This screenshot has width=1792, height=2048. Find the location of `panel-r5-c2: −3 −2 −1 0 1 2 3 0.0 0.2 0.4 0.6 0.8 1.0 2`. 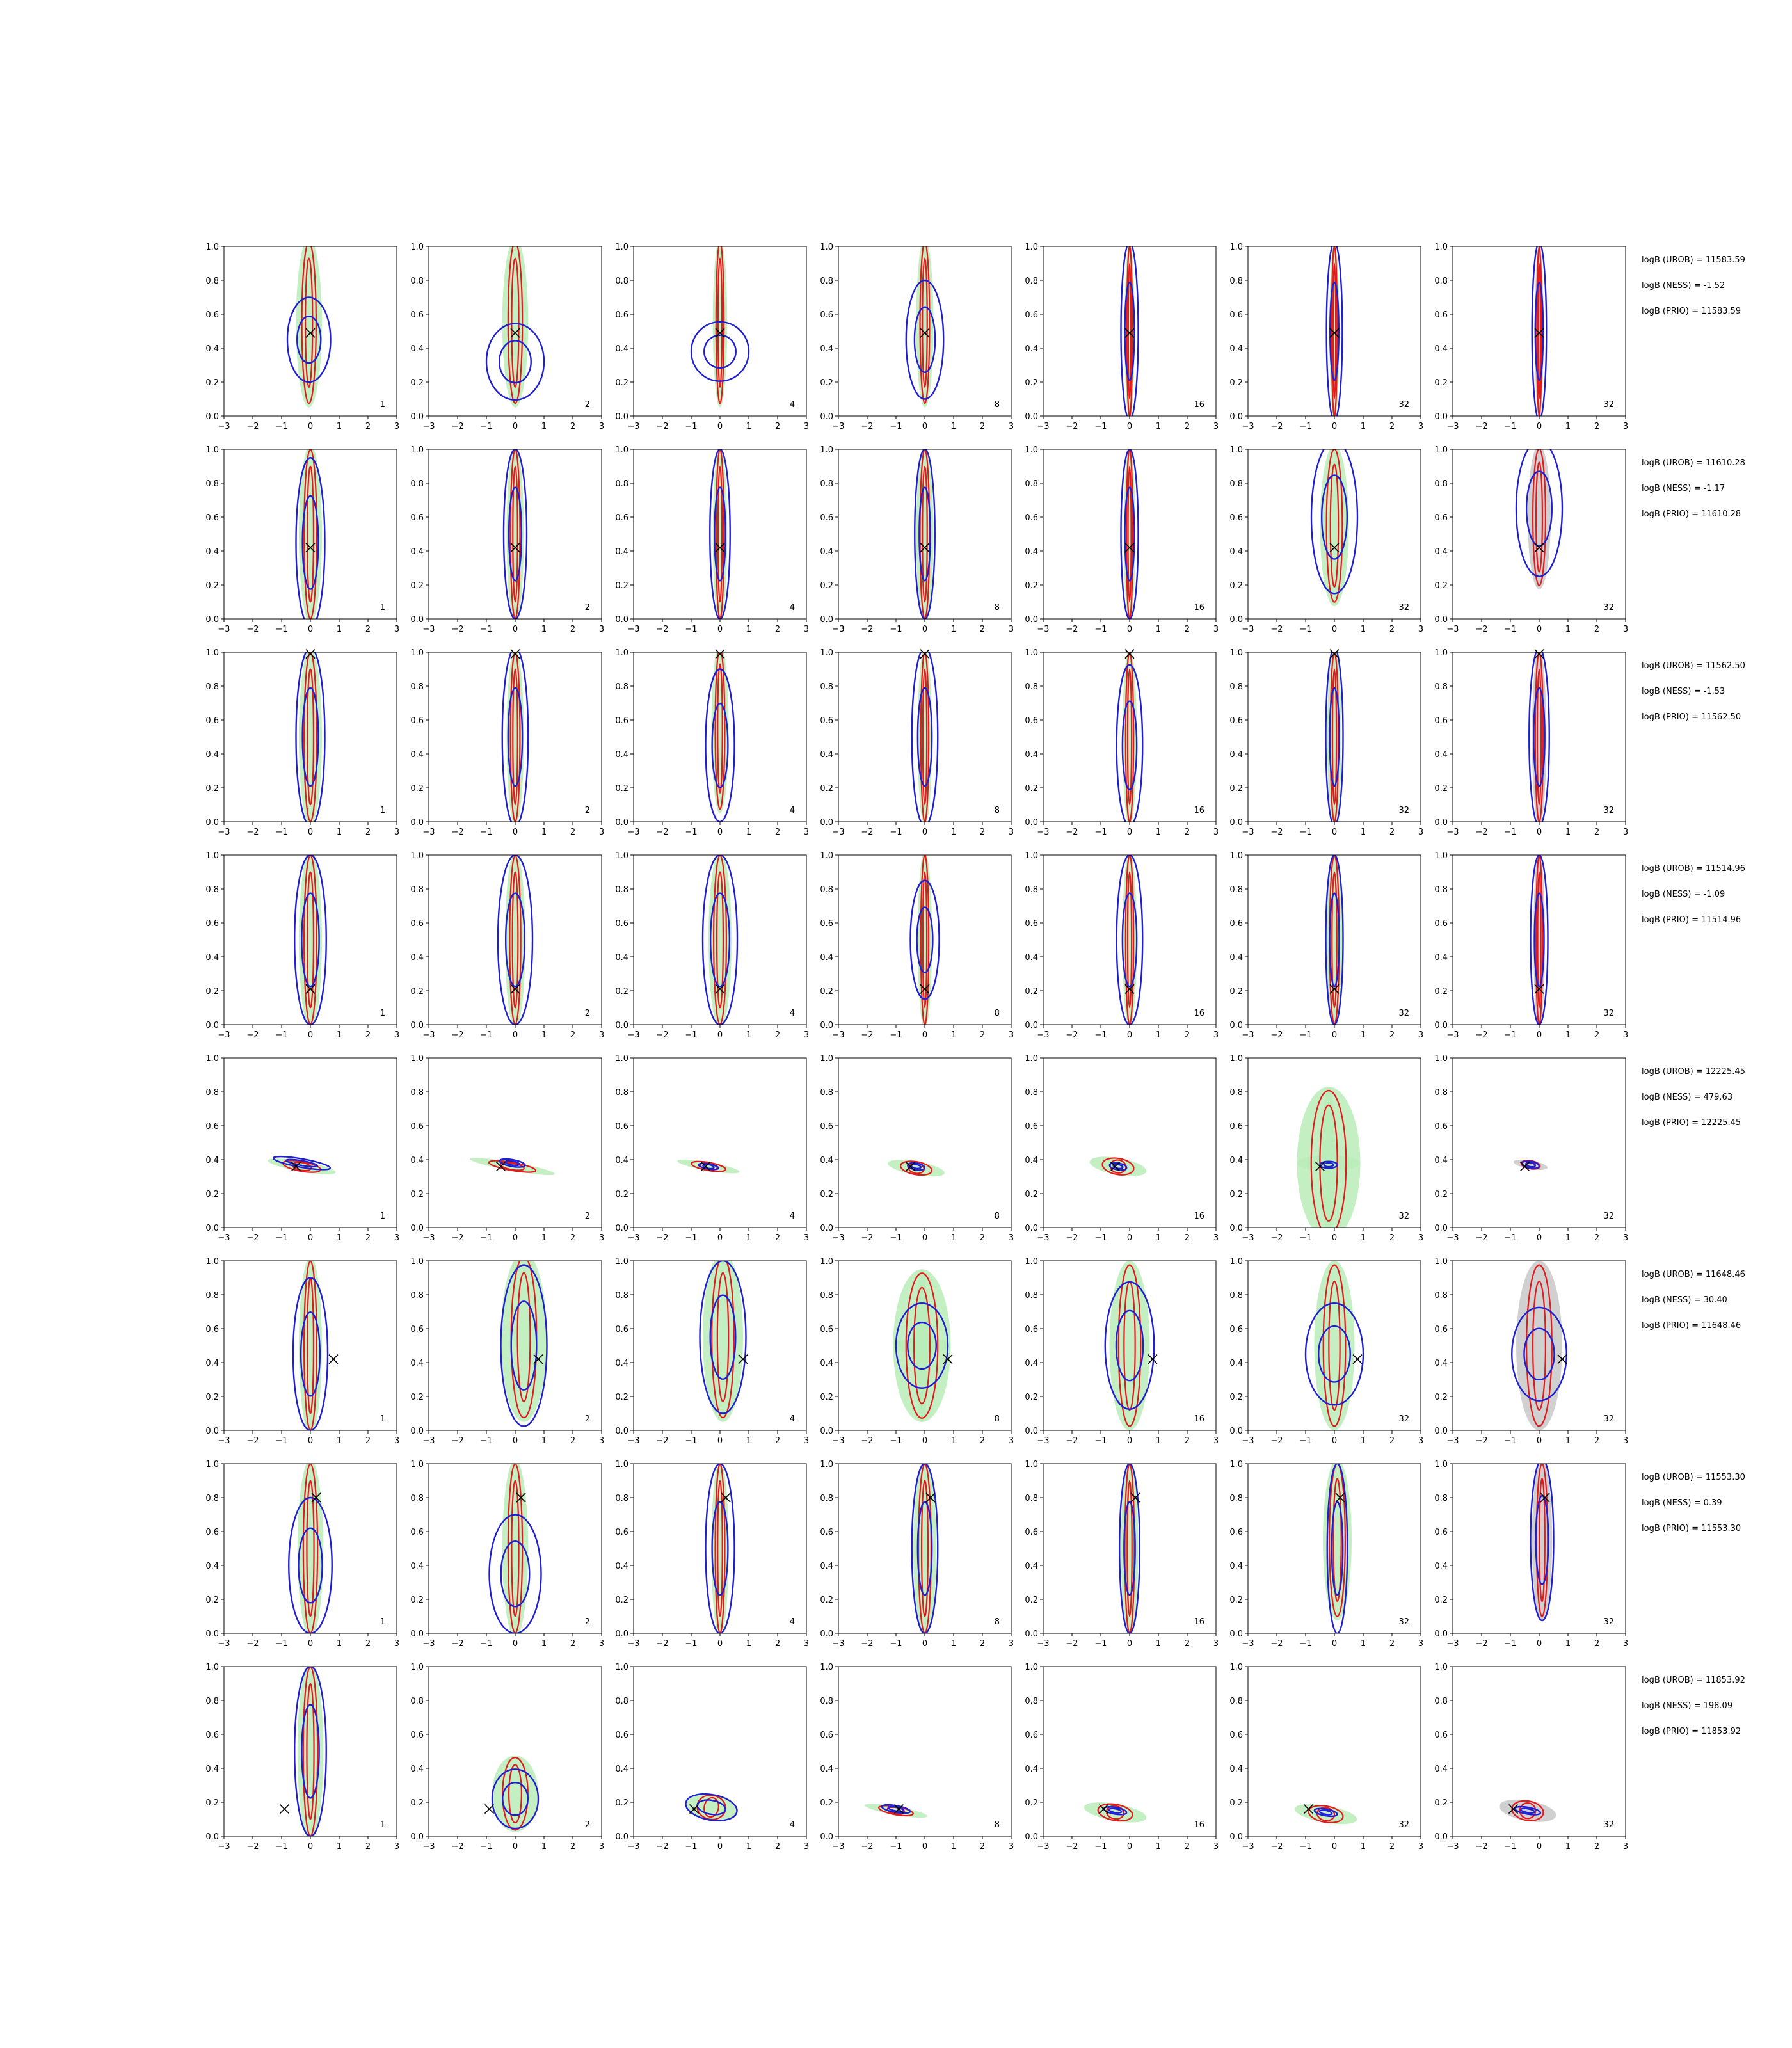

panel-r5-c2: −3 −2 −1 0 1 2 3 0.0 0.2 0.4 0.6 0.8 1.0 2 is located at coordinates (507, 1148).